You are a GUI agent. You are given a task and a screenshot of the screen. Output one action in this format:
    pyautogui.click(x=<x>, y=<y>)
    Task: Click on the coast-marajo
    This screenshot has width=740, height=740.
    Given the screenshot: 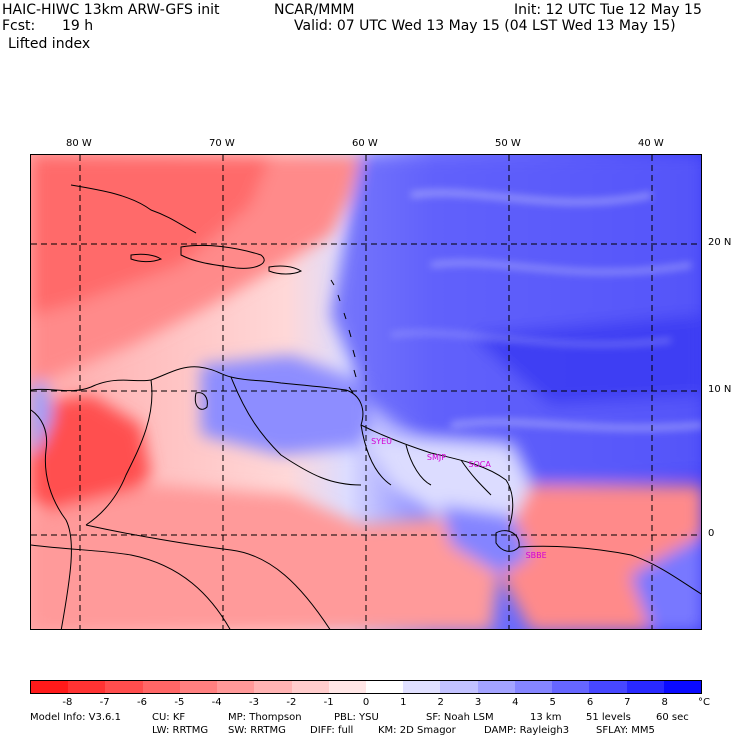 What is the action you would take?
    pyautogui.click(x=507, y=541)
    